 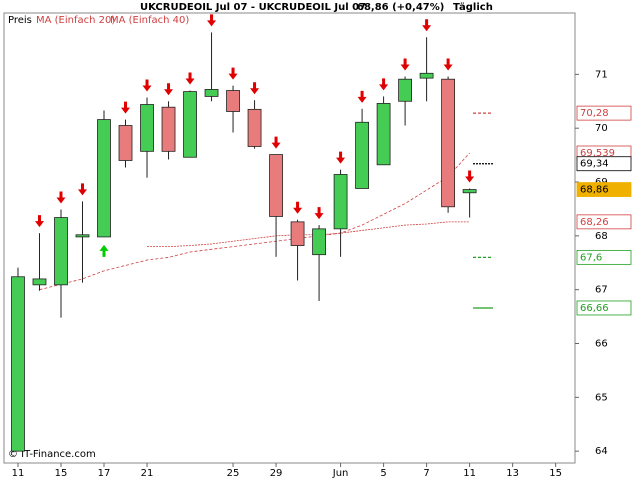 What do you see at coordinates (75, 20) in the screenshot?
I see `legend-entry: MA (Einfach 20)` at bounding box center [75, 20].